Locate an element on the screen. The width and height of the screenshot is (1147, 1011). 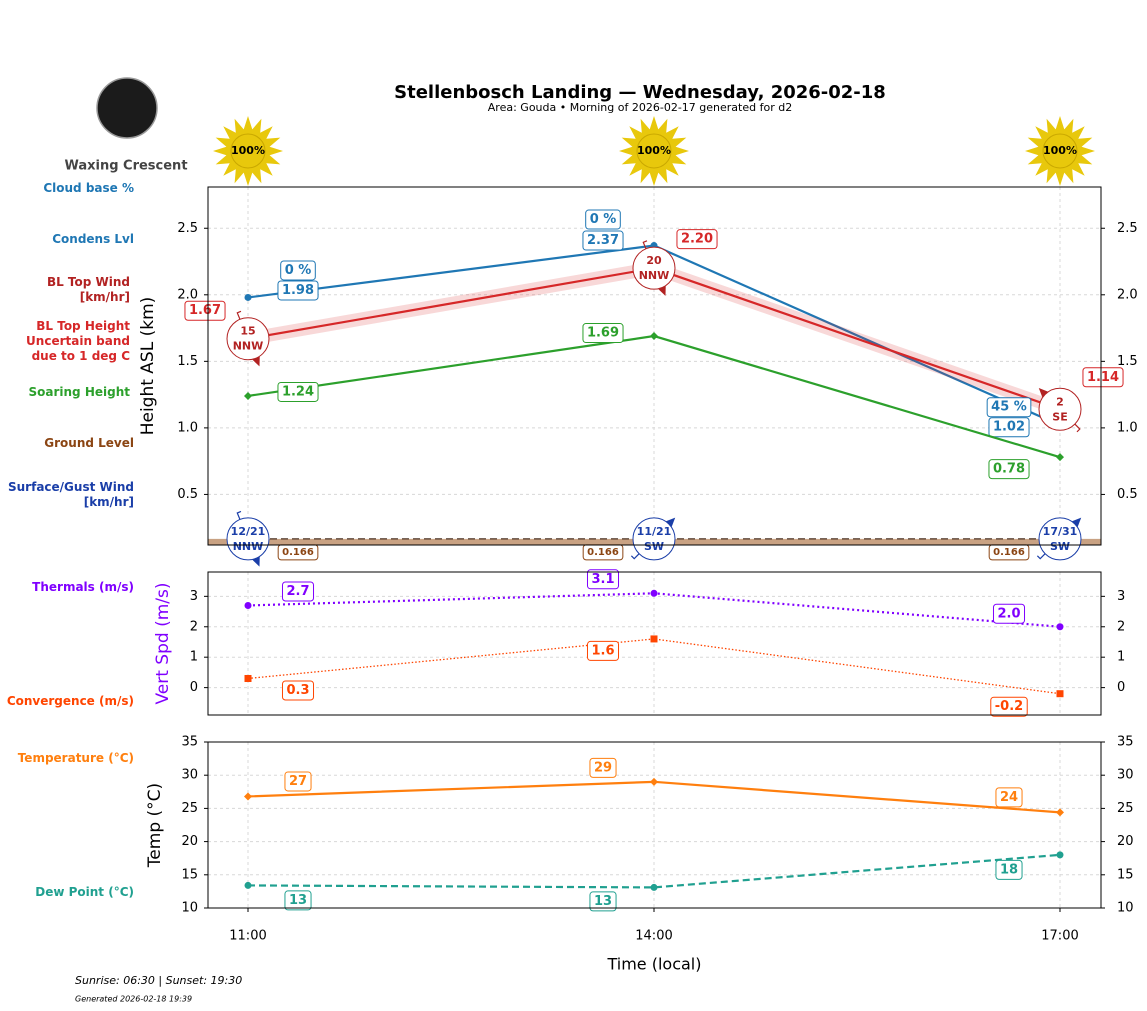
value-label-text: -0.2 is located at coordinates (1009, 706).